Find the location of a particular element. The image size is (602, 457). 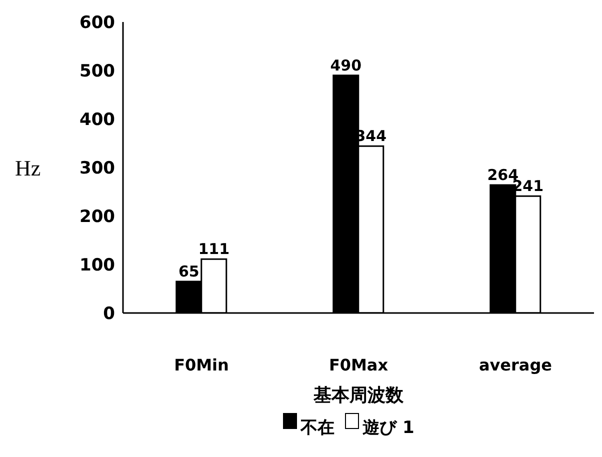

y-tick-label: 0 is located at coordinates (109, 314).